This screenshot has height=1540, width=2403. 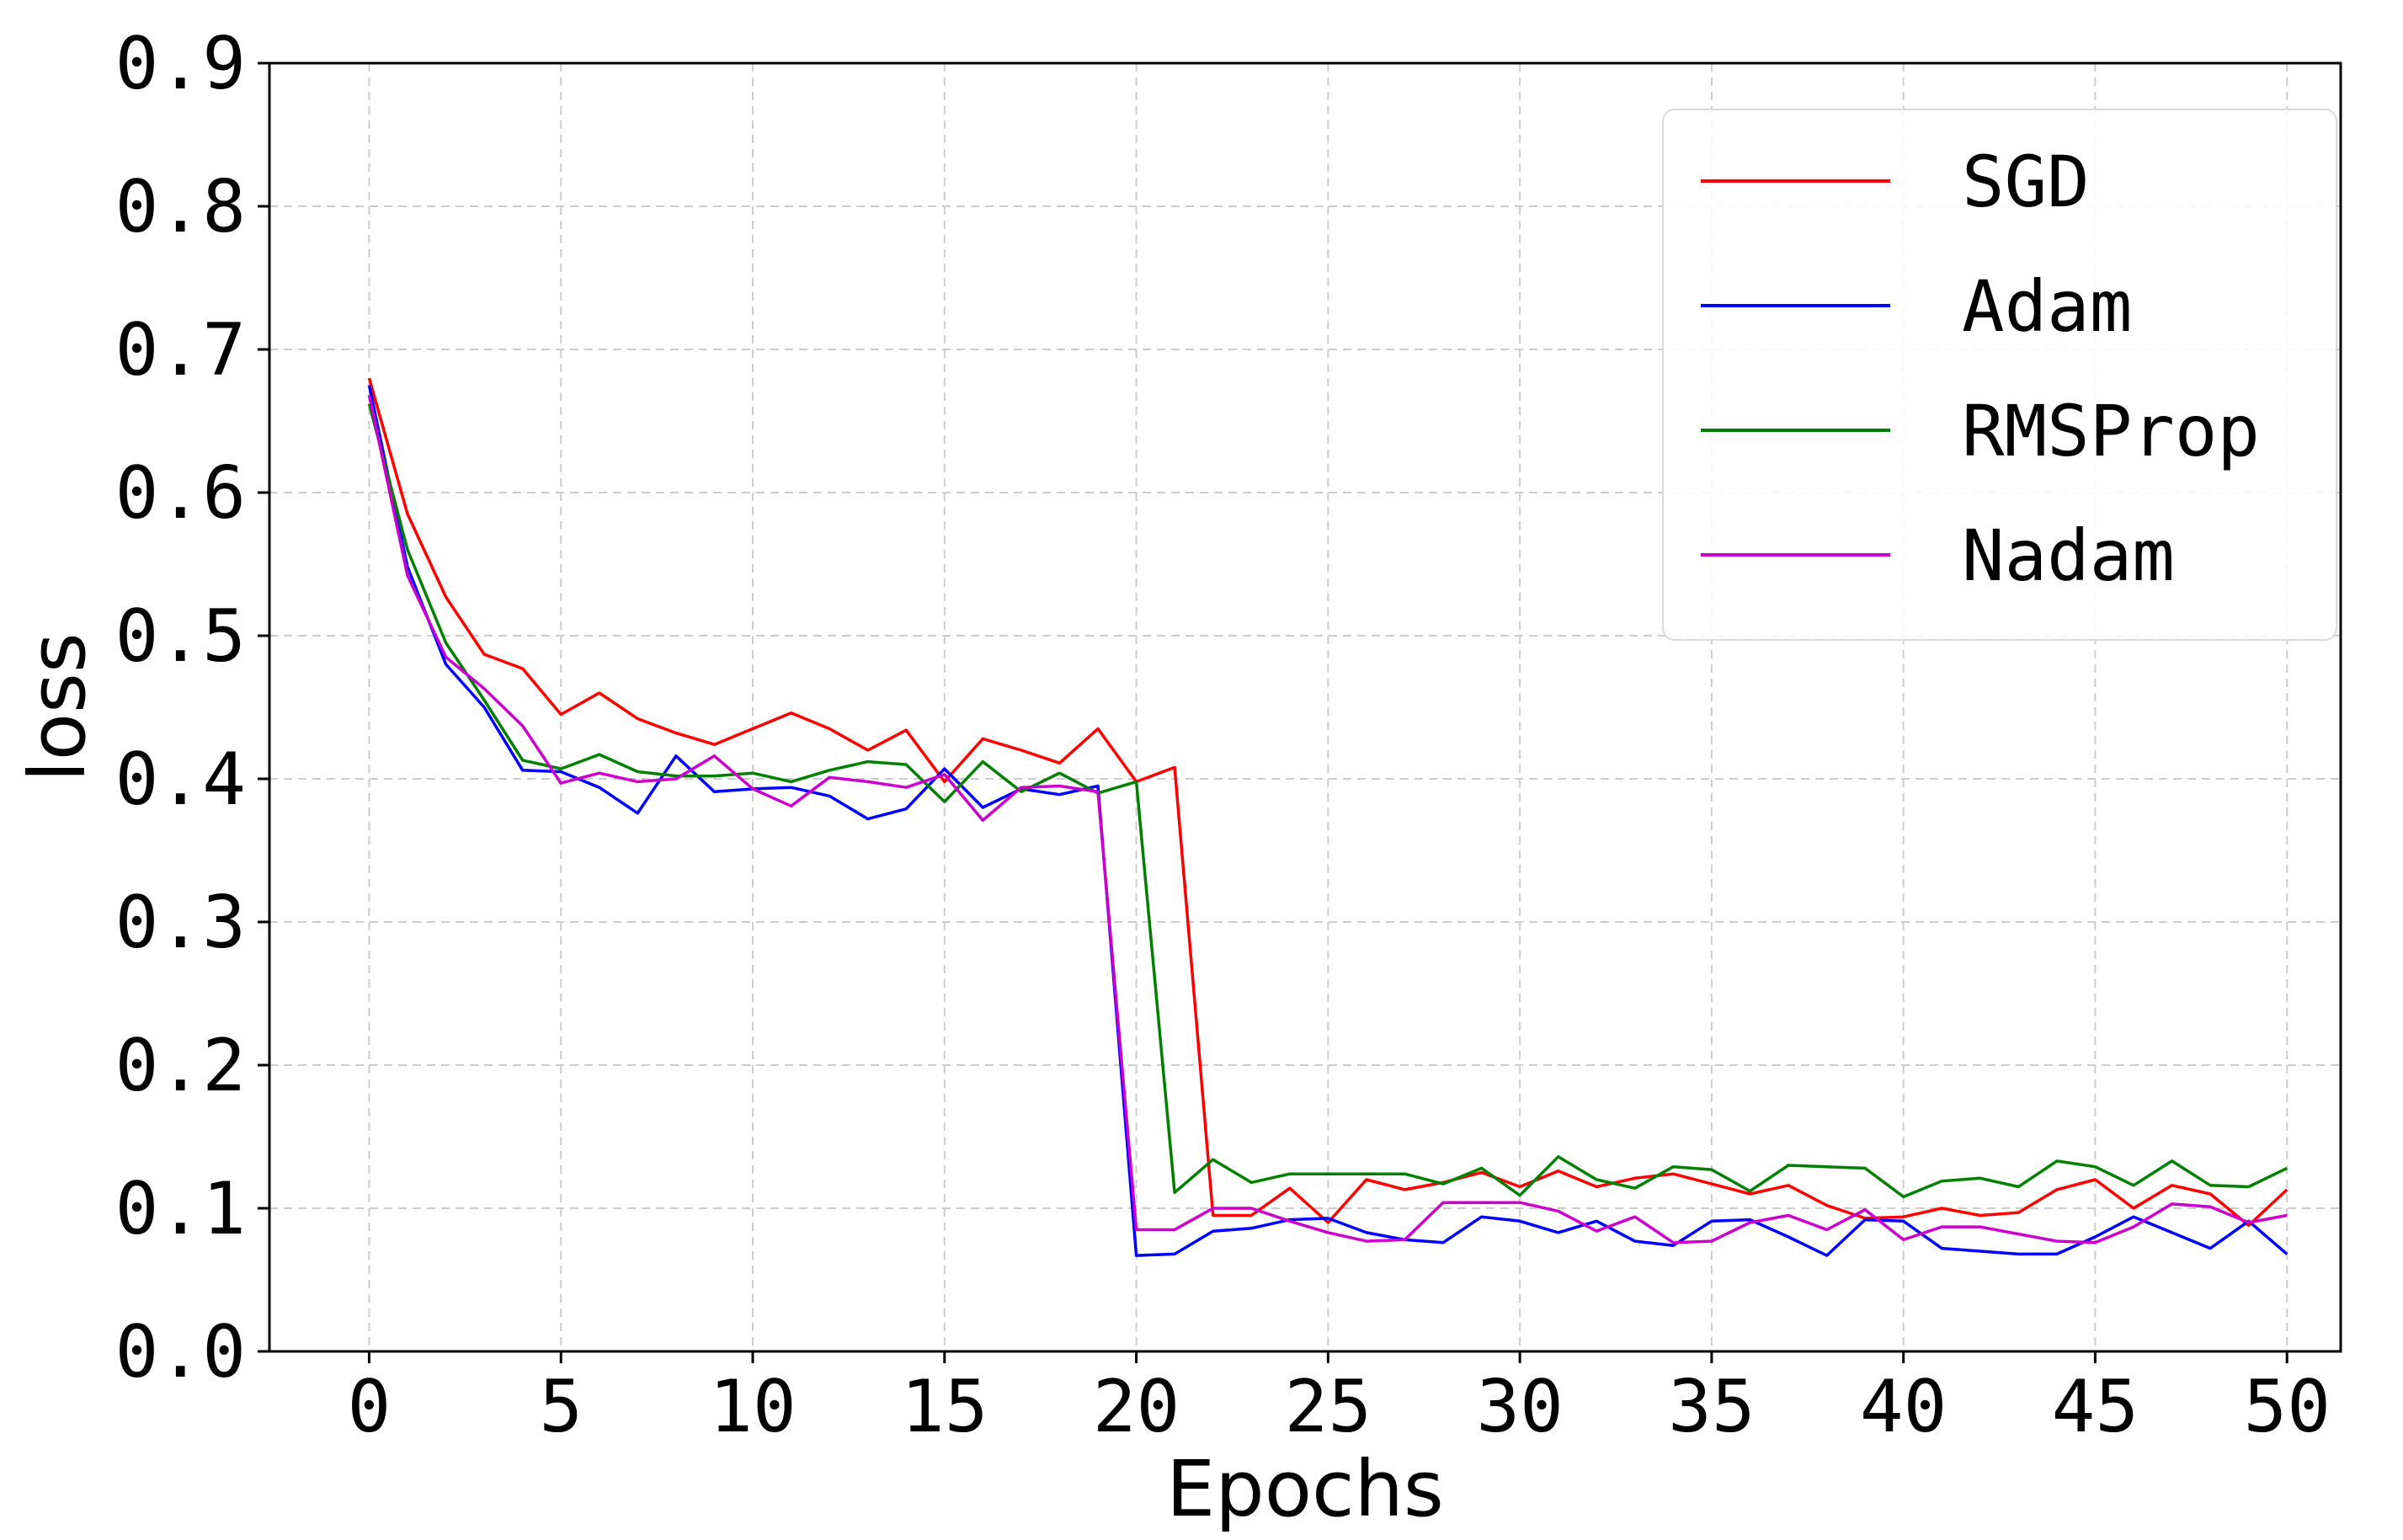 I want to click on legend-label: Nadam, so click(x=2068, y=555).